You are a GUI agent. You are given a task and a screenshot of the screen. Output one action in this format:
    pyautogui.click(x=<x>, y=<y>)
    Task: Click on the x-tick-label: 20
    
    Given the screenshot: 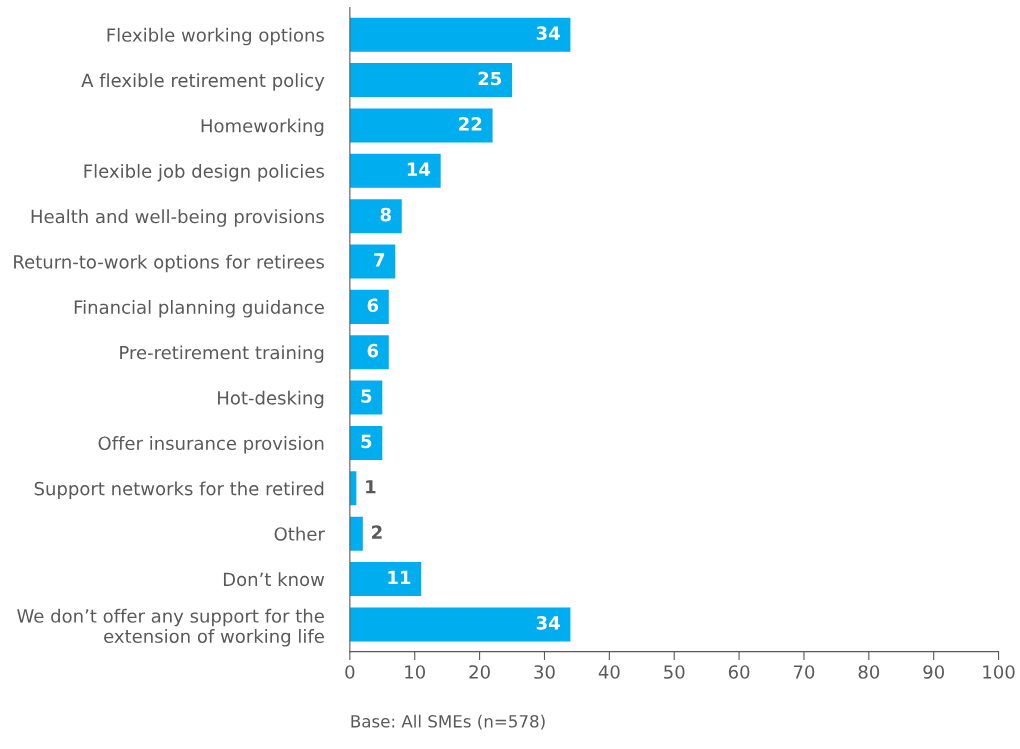 What is the action you would take?
    pyautogui.click(x=479, y=672)
    